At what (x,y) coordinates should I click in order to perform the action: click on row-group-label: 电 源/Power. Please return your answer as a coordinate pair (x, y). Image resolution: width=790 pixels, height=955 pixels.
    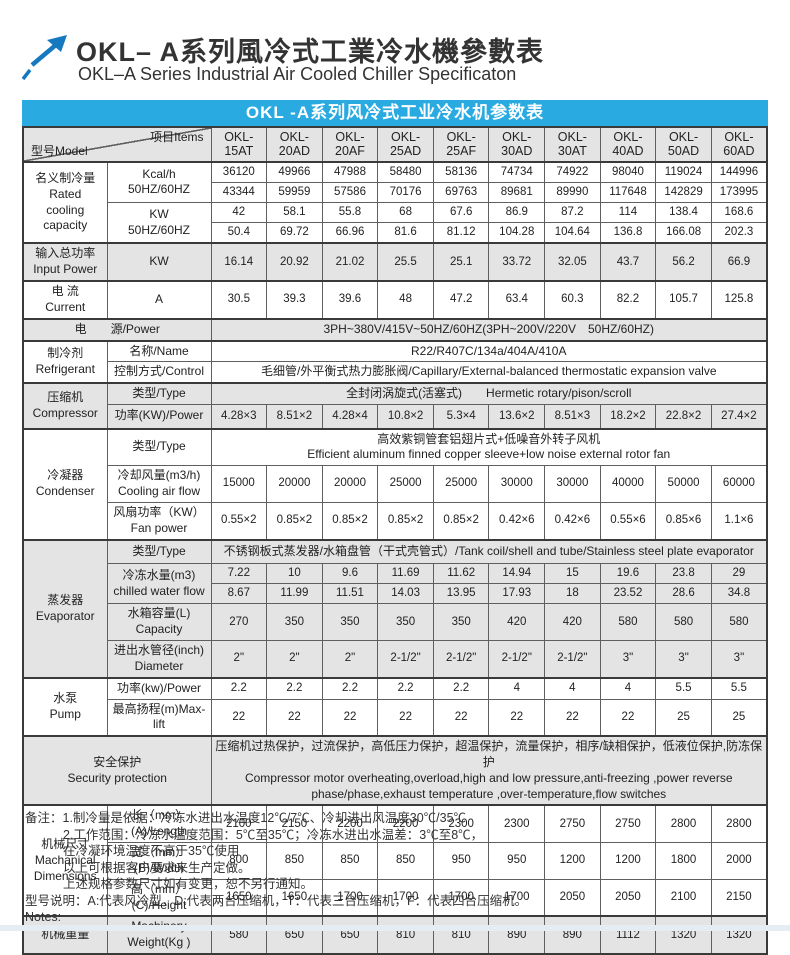
    Looking at the image, I should click on (117, 329).